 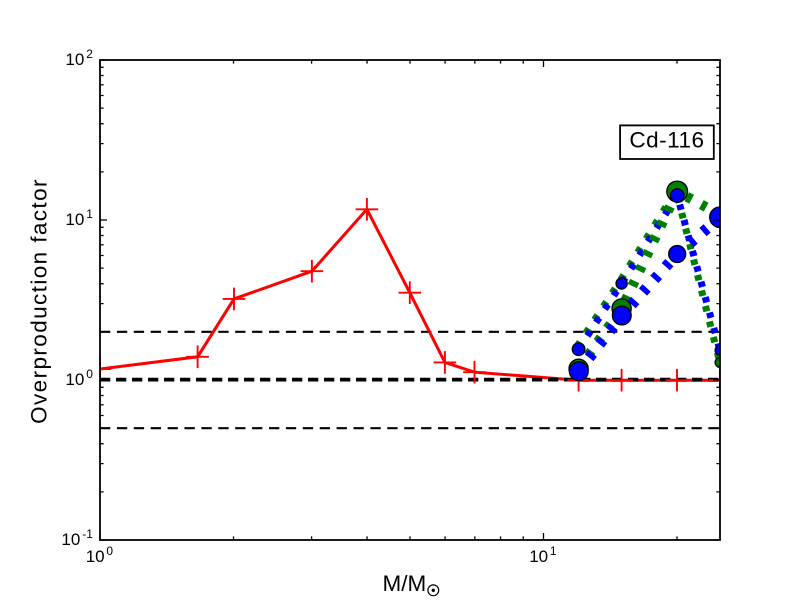 What do you see at coordinates (89, 54) in the screenshot?
I see `svg-text: 2` at bounding box center [89, 54].